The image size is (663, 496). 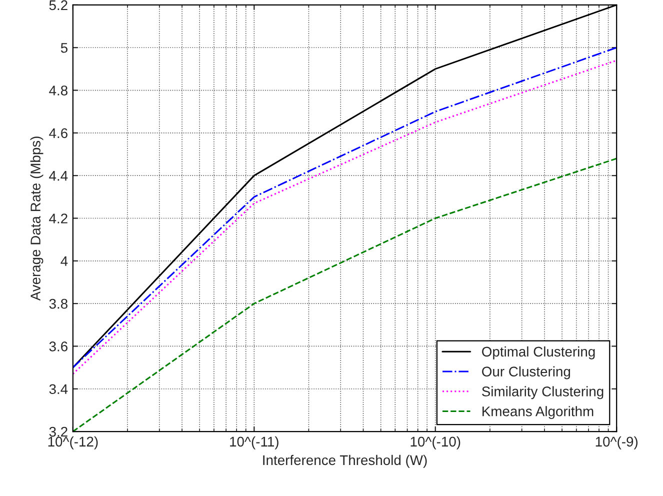 I want to click on y-tick-label: 3.6, so click(x=58, y=347).